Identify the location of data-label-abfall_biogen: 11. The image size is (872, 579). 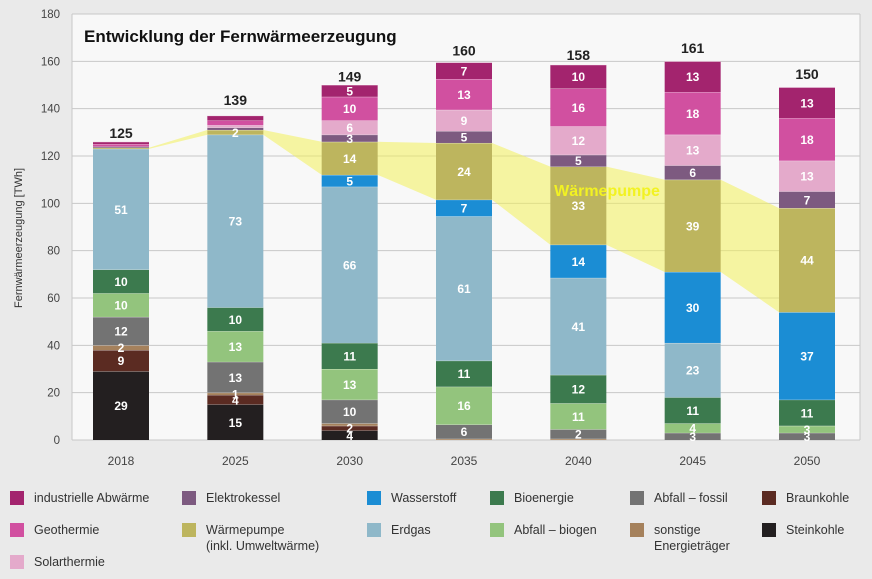
(578, 417).